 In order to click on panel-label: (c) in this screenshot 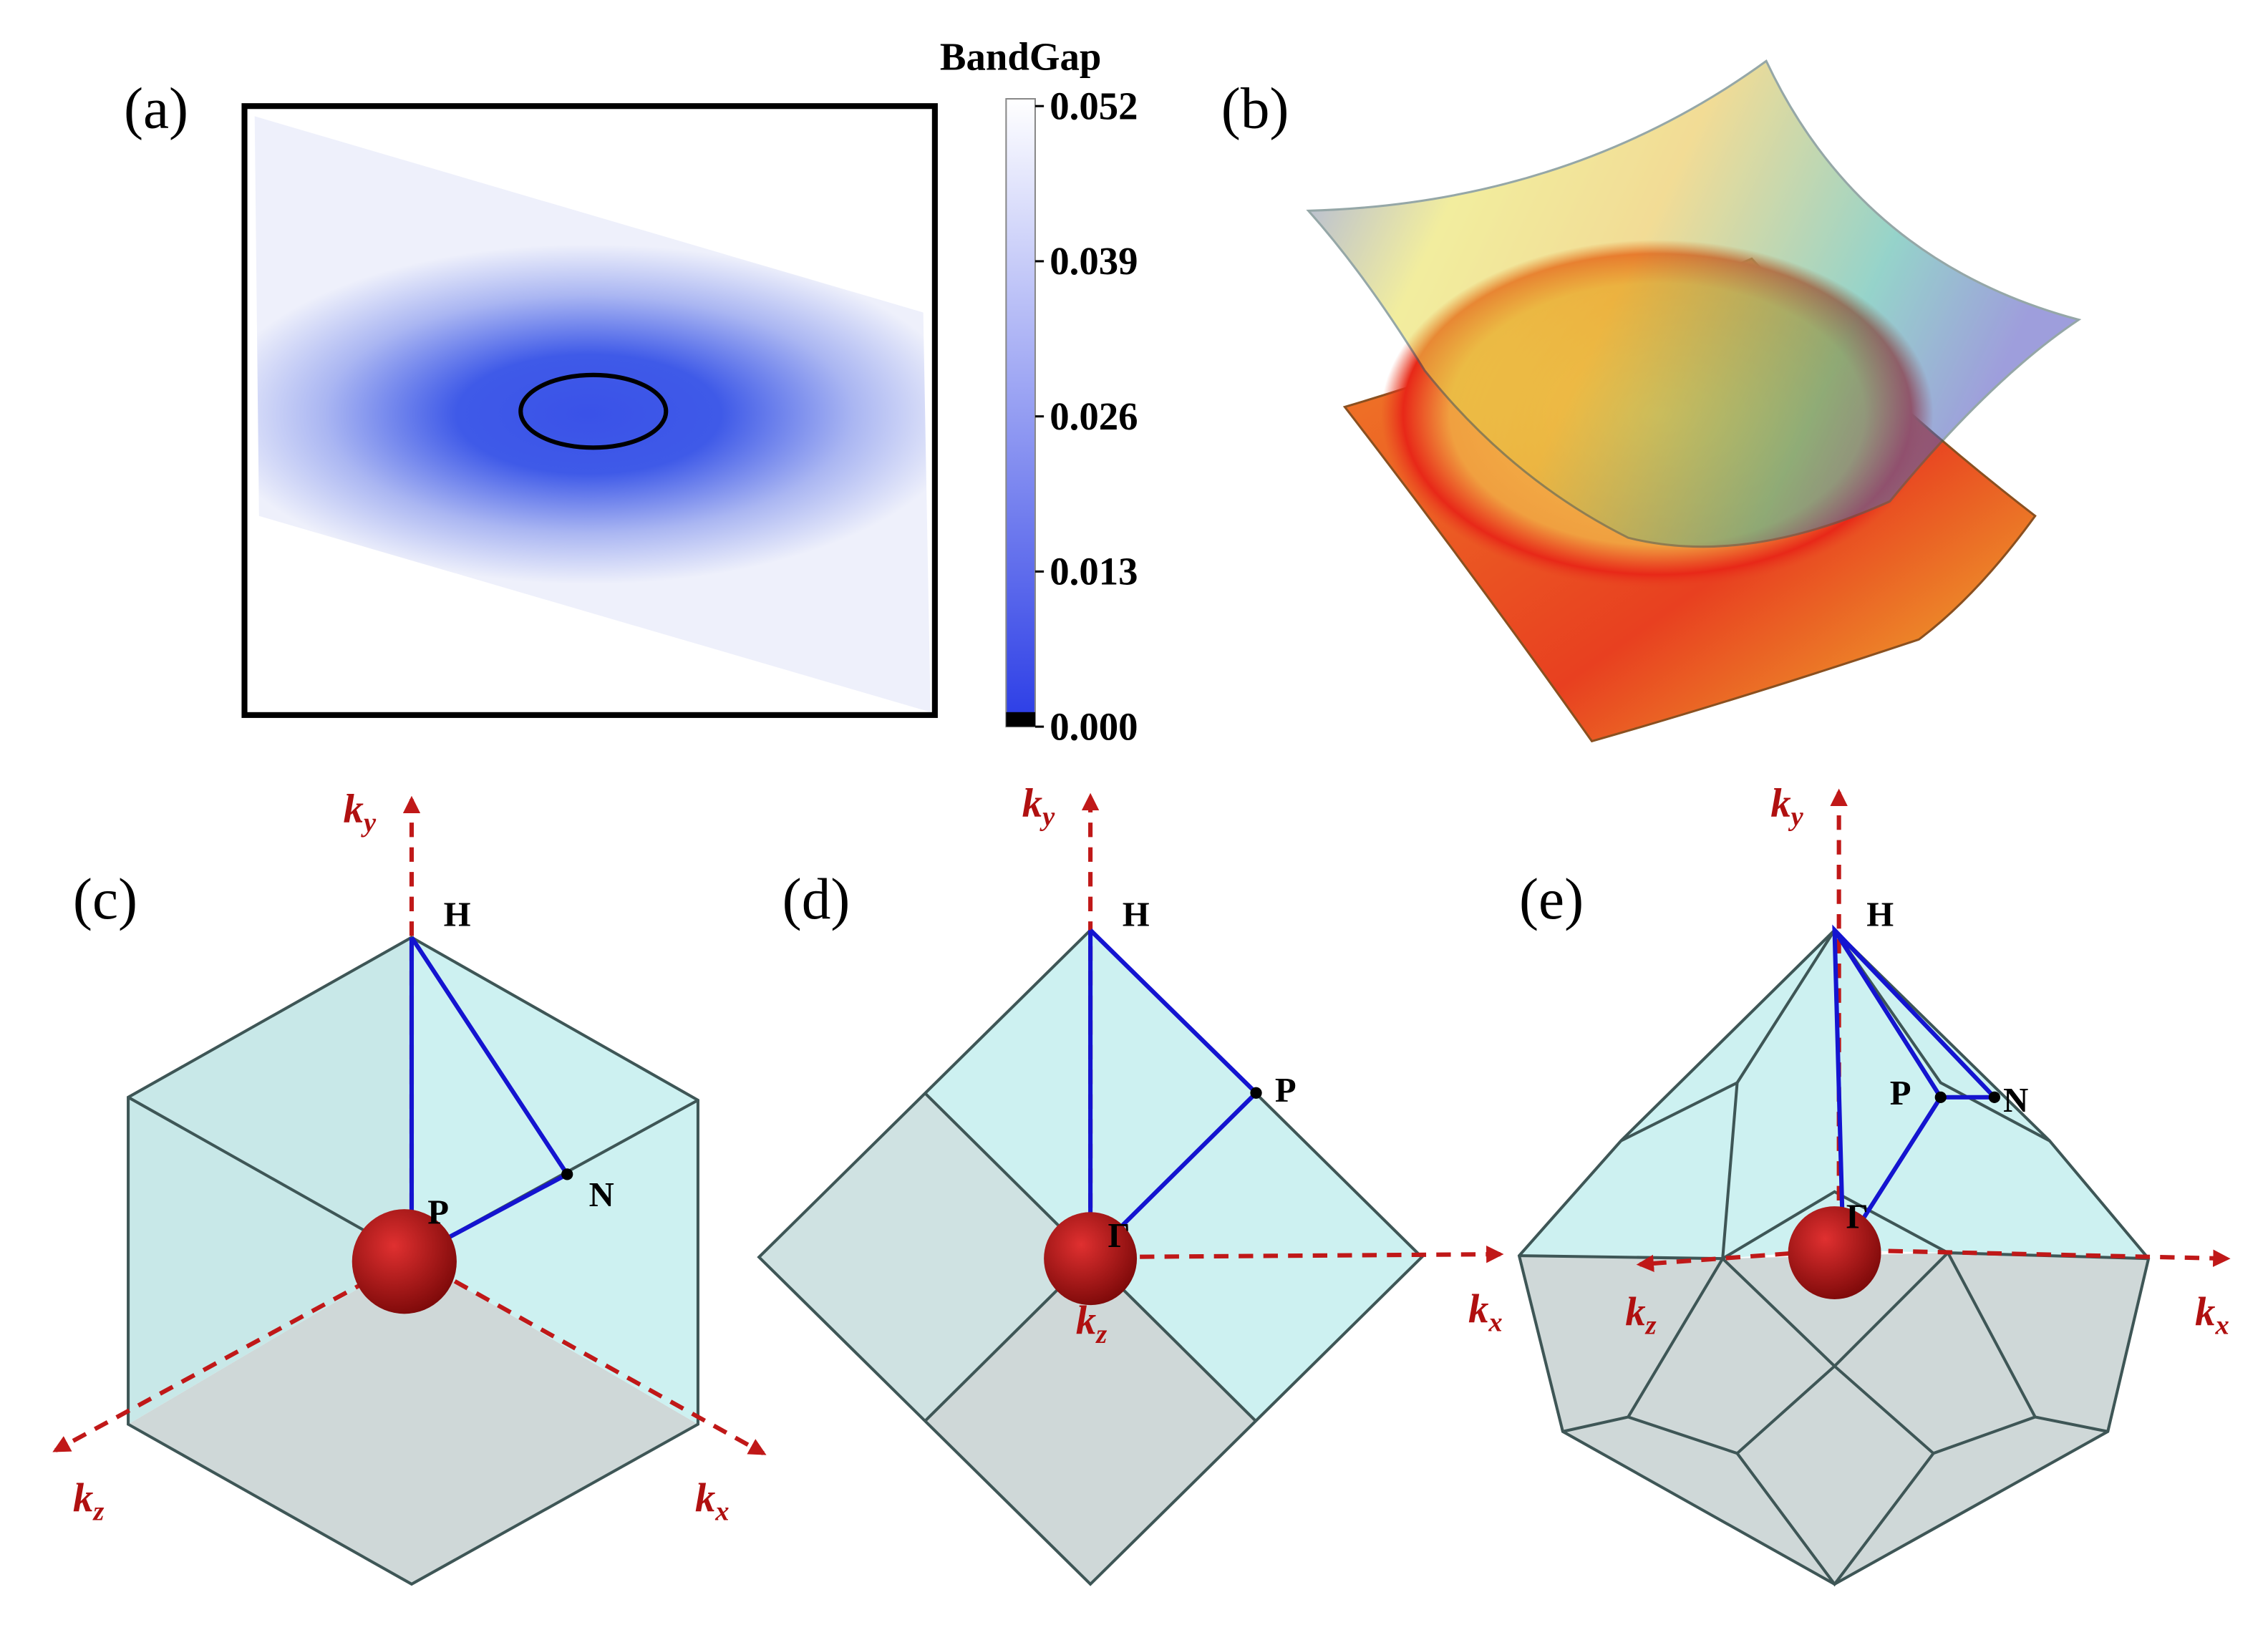, I will do `click(105, 899)`.